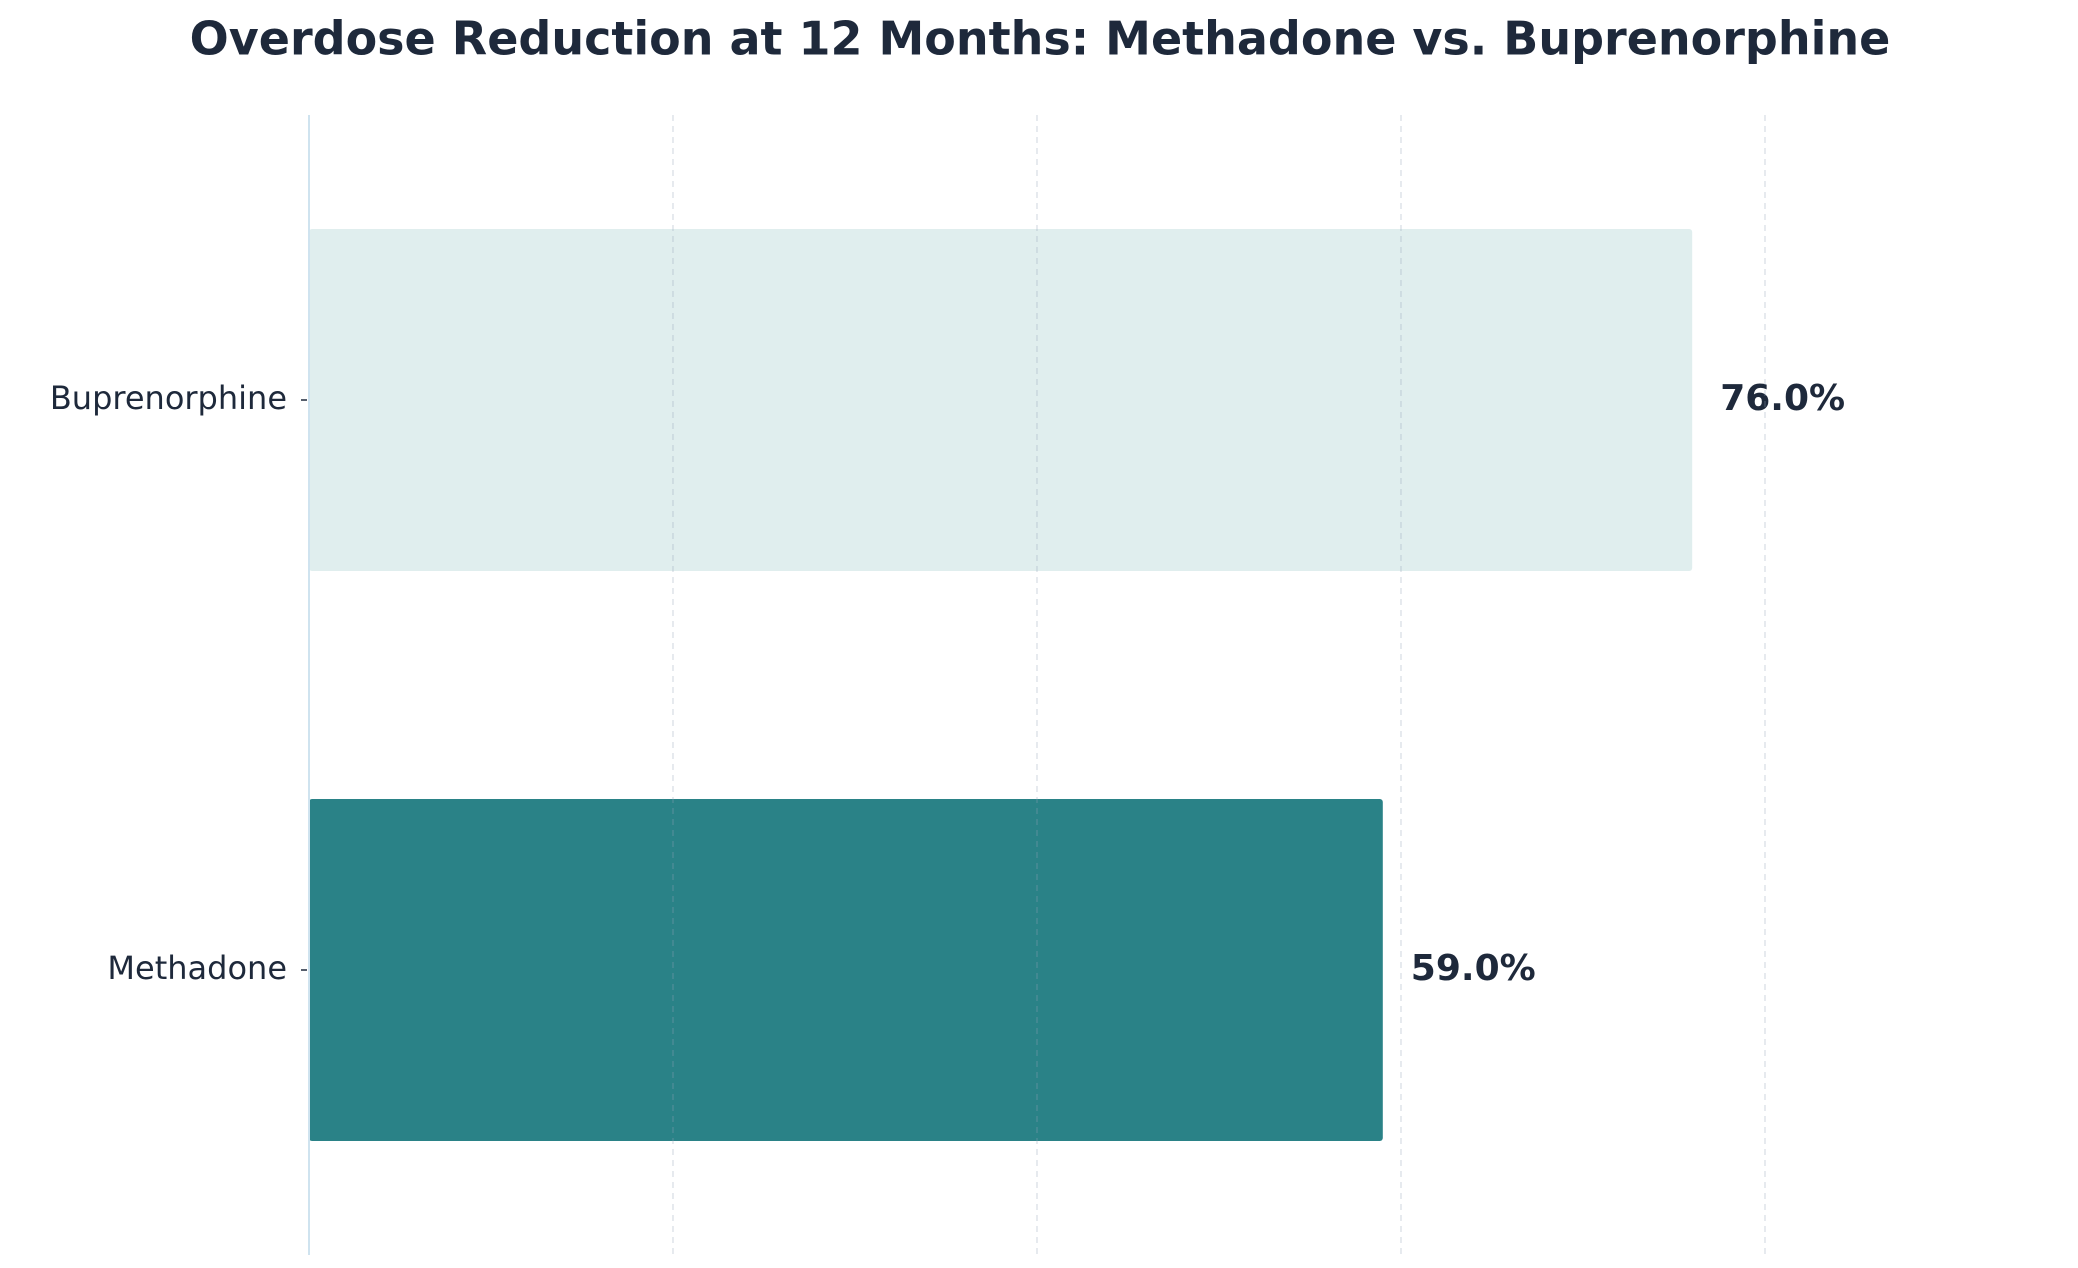 The height and width of the screenshot is (1268, 2078). Describe the element at coordinates (168, 398) in the screenshot. I see `y-tick-label: Buprenorphine` at that location.